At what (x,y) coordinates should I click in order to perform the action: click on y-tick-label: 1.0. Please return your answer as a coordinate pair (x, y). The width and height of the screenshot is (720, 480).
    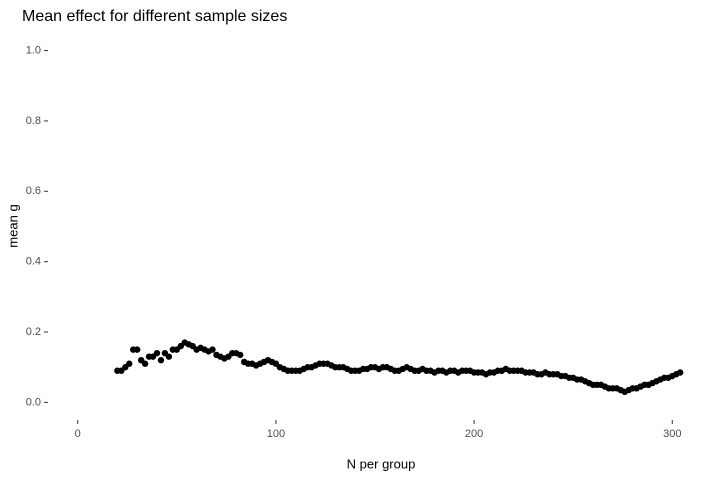
    Looking at the image, I should click on (33, 50).